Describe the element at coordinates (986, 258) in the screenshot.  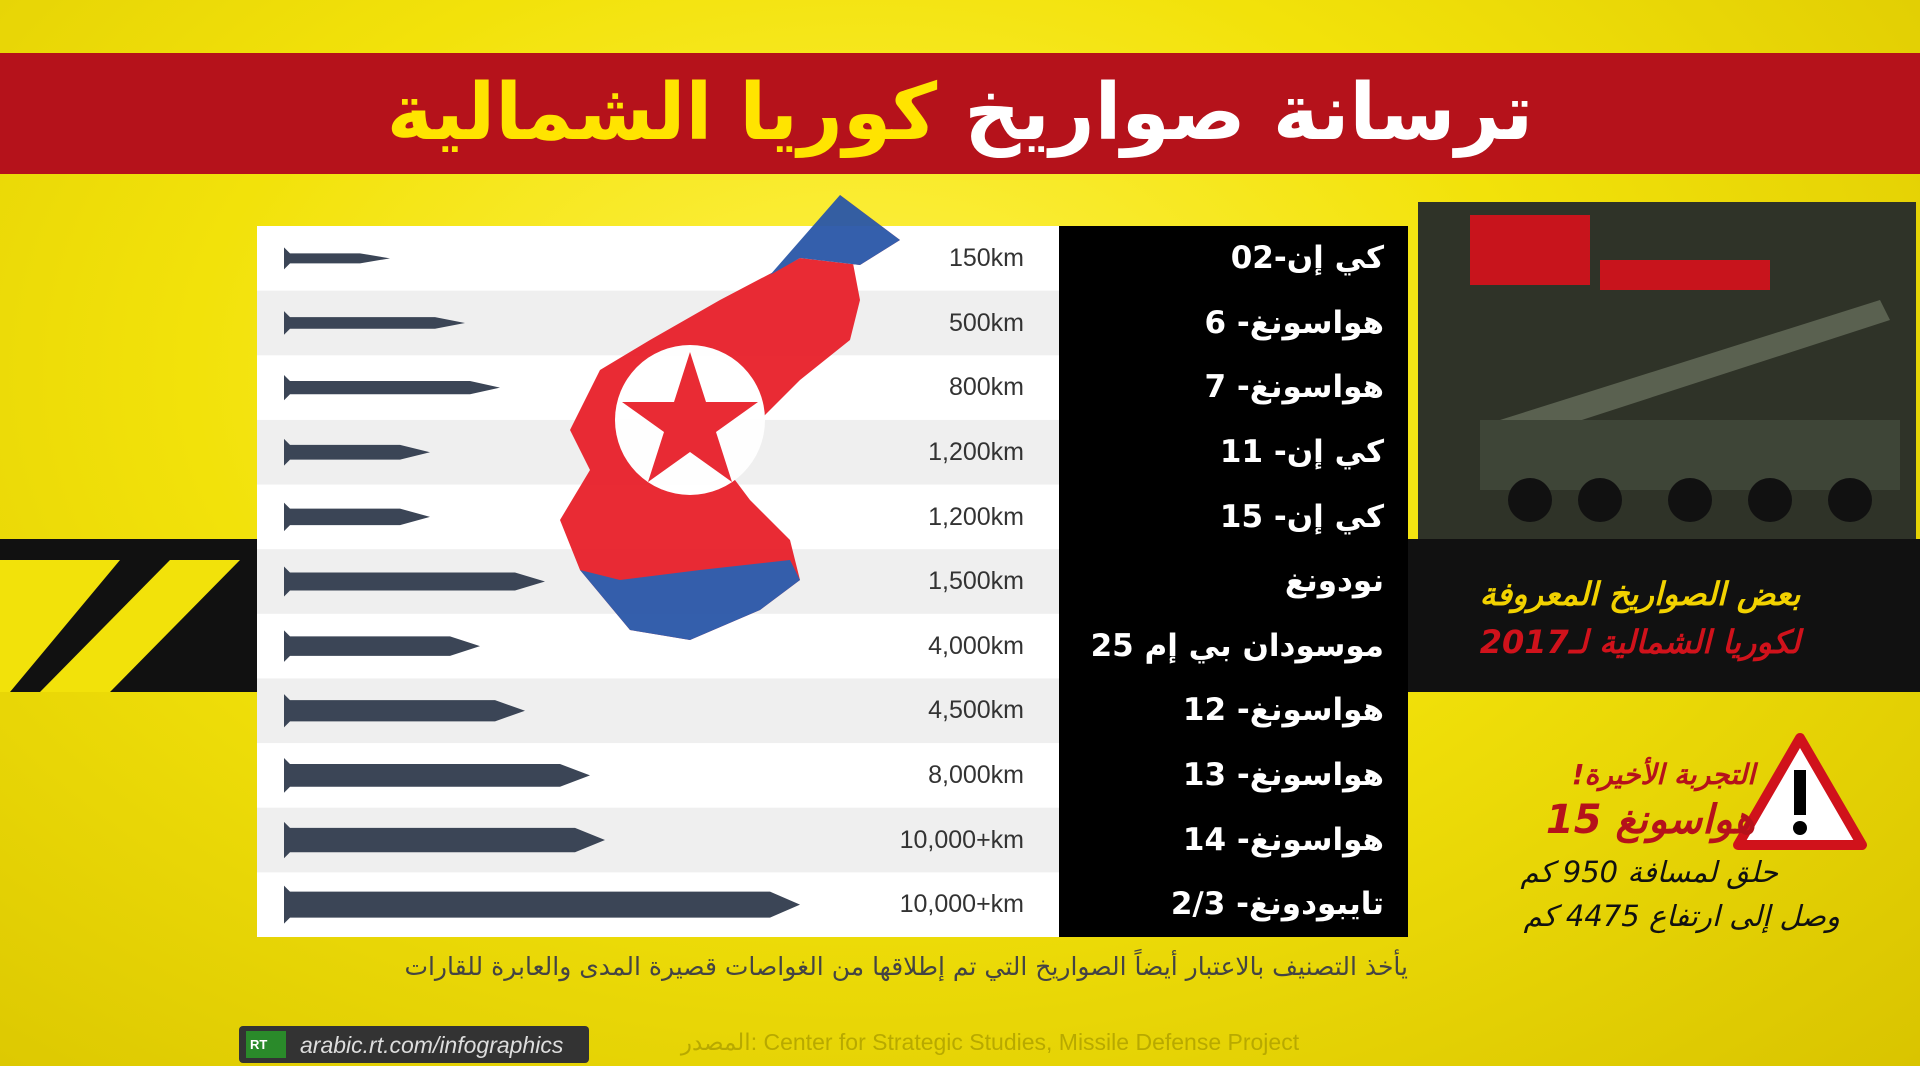
I see `range-label: 150km` at that location.